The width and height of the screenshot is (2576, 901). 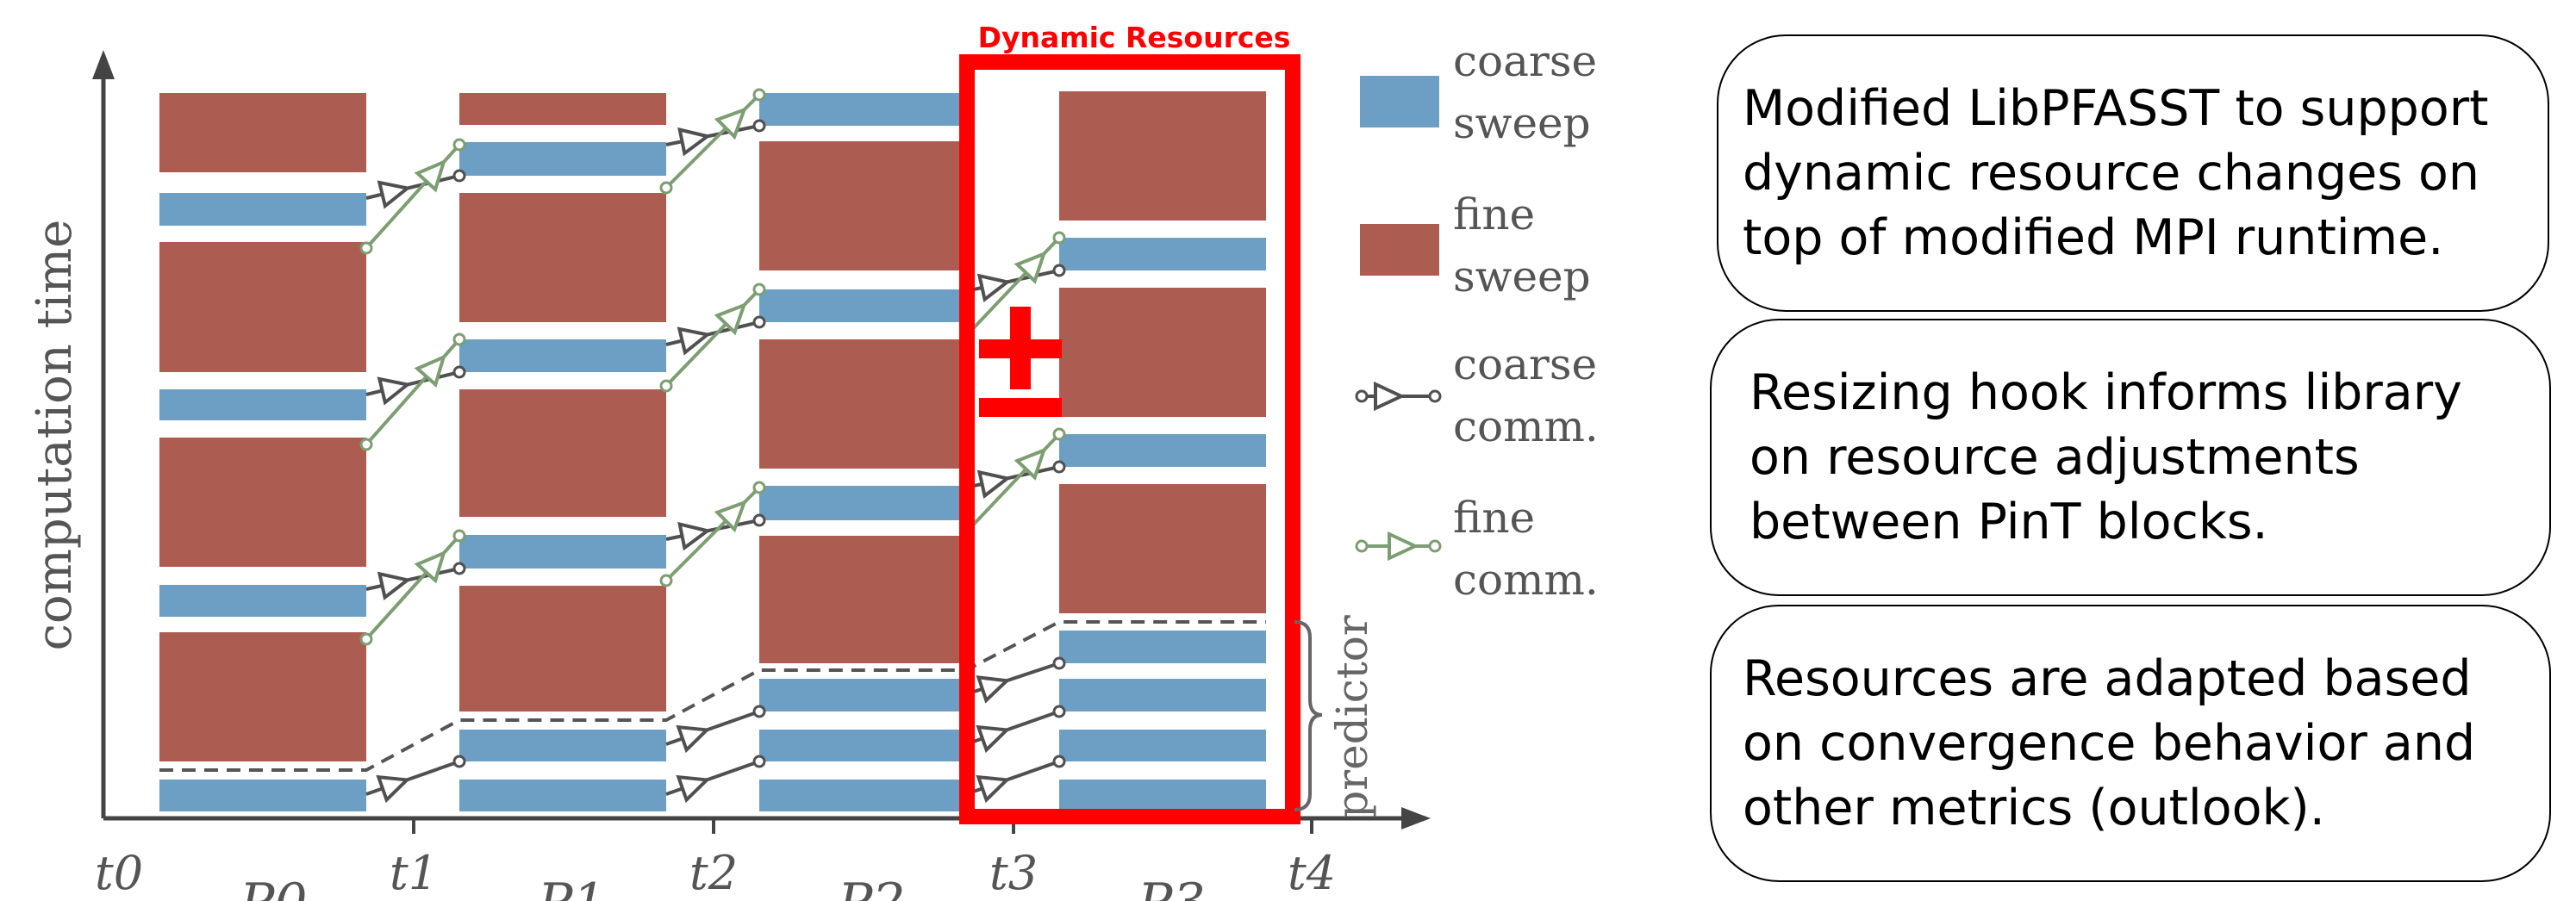 I want to click on time-label-t2: t2, so click(x=713, y=873).